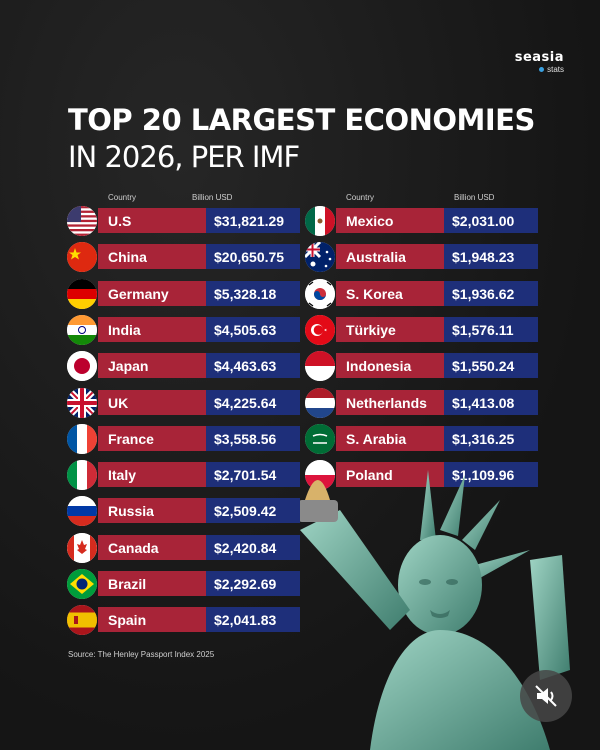 This screenshot has width=600, height=750. What do you see at coordinates (491, 402) in the screenshot?
I see `value-cell: $1,413.08` at bounding box center [491, 402].